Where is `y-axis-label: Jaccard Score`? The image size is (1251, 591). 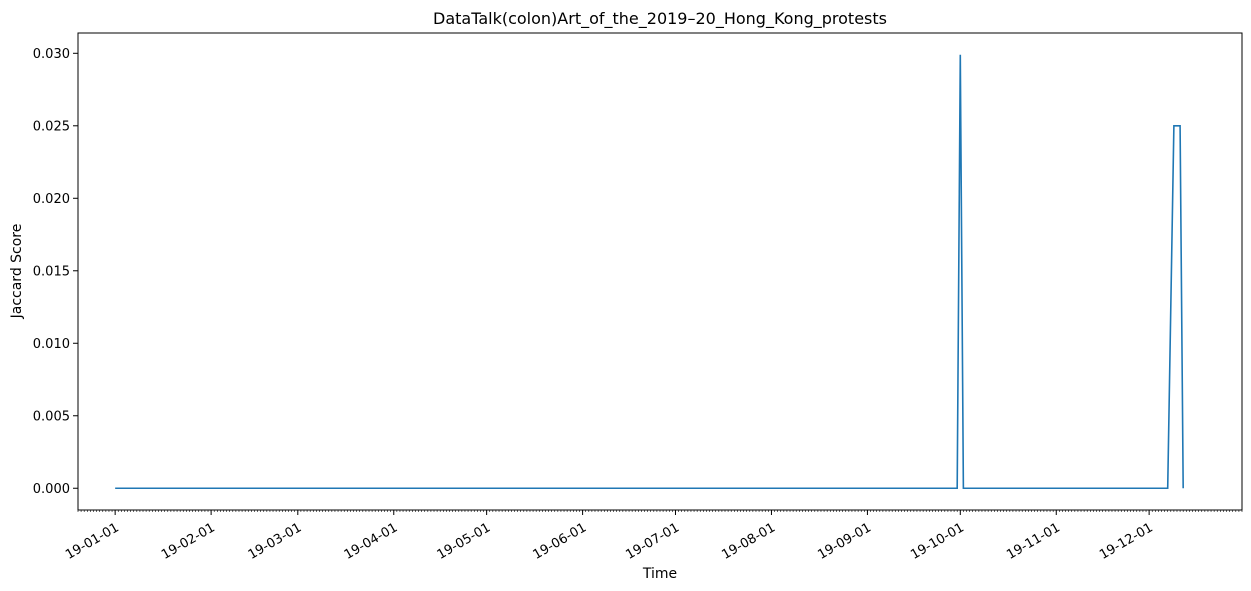
y-axis-label: Jaccard Score is located at coordinates (17, 272).